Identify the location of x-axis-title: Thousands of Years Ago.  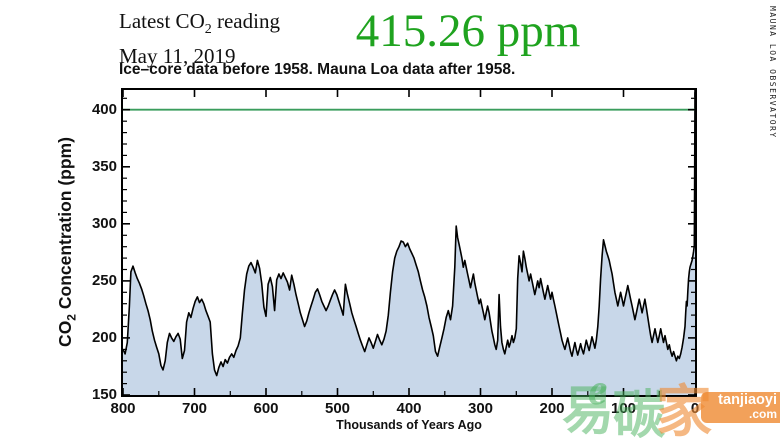
(409, 425).